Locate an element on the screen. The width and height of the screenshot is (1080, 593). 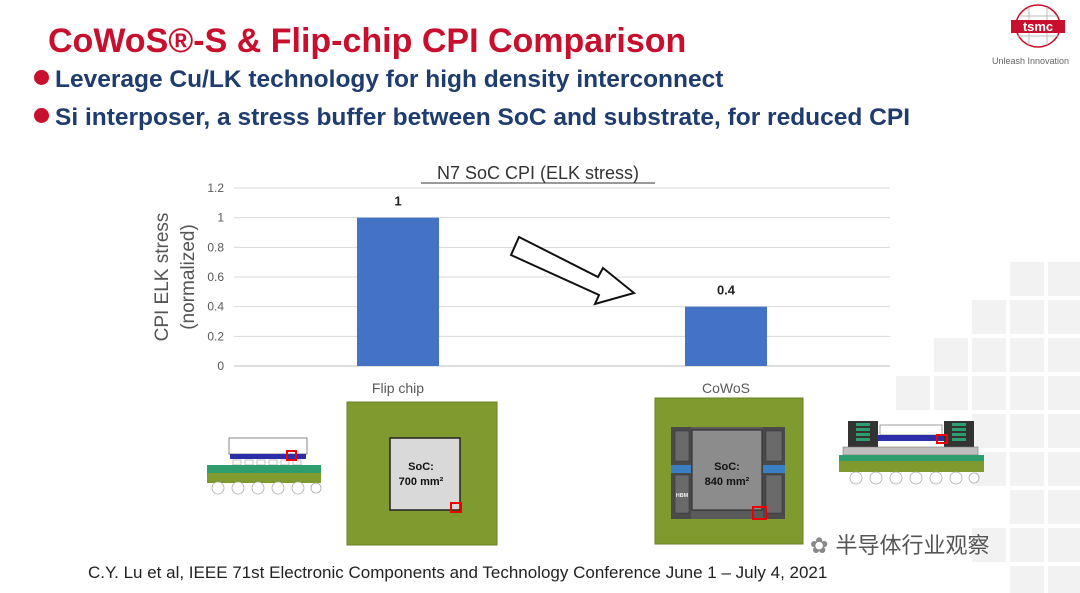
cowos-cross-section is located at coordinates (911, 453).